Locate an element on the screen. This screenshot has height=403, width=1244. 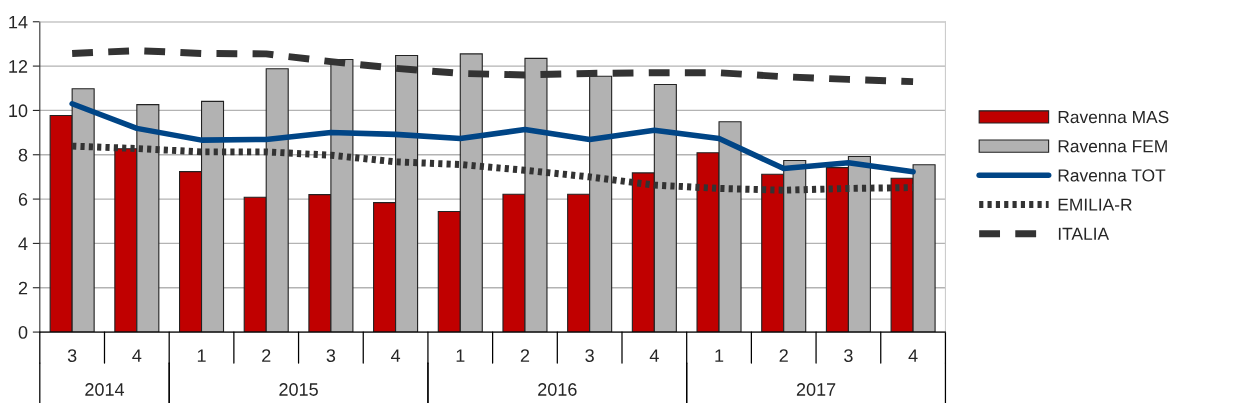
legend-label: Ravenna FEM is located at coordinates (1112, 146).